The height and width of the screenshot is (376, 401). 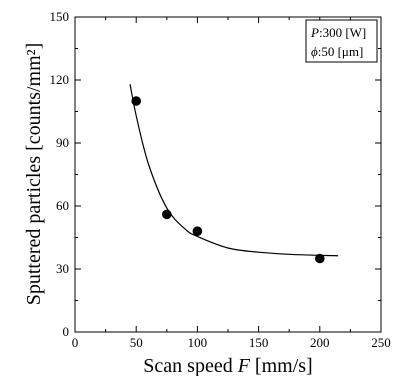 What do you see at coordinates (320, 342) in the screenshot?
I see `x-tick-label: 200` at bounding box center [320, 342].